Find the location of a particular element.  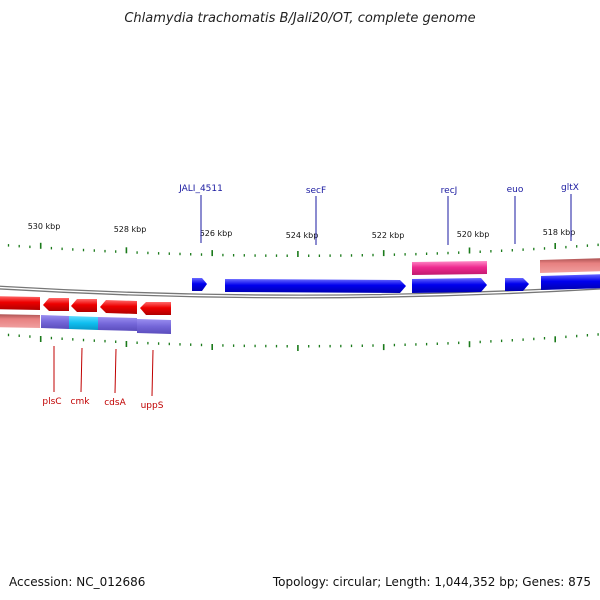

gene-label-jali4511: JALI_4511 is located at coordinates (200, 189).